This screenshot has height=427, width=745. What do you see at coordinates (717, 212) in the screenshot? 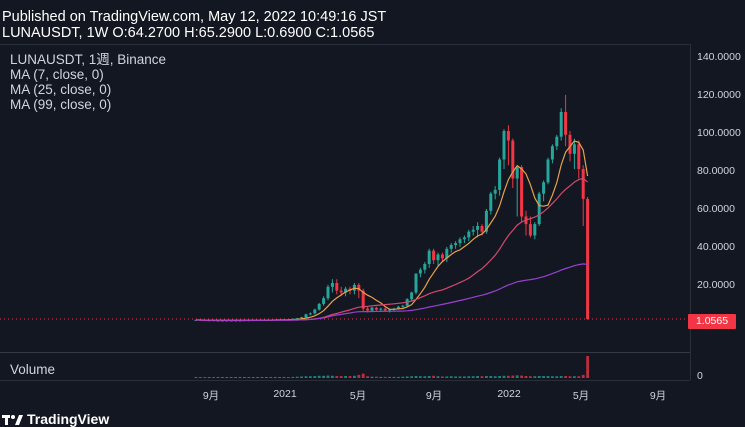
I see `price-axis` at bounding box center [717, 212].